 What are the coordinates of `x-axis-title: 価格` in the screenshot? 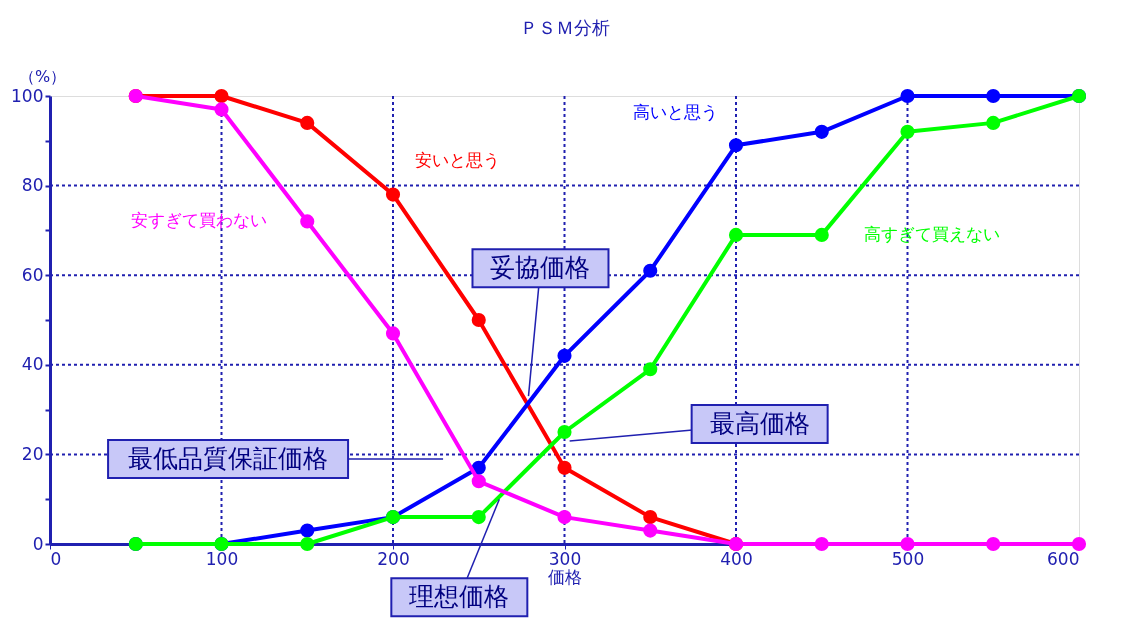 It's located at (565, 576).